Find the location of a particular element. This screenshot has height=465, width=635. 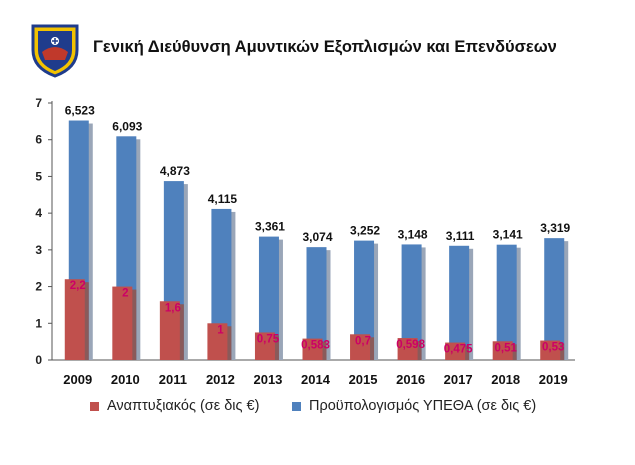

x-tick-label: 2016 is located at coordinates (410, 379).